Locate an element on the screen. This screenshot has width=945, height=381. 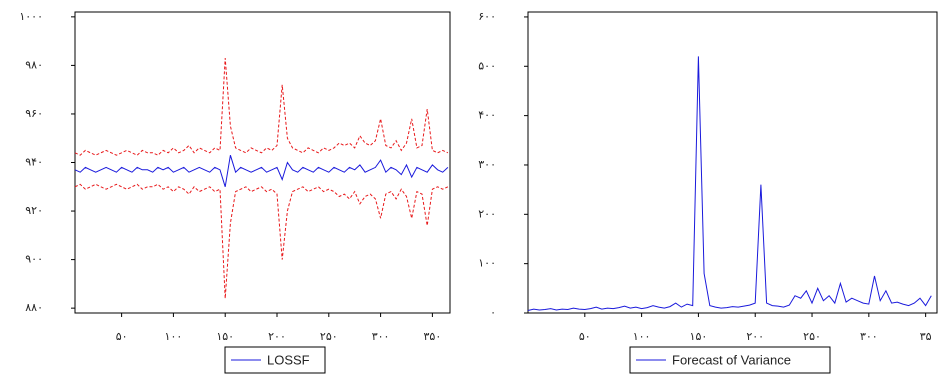
x-tick-label: ۳۵۰ is located at coordinates (433, 336).